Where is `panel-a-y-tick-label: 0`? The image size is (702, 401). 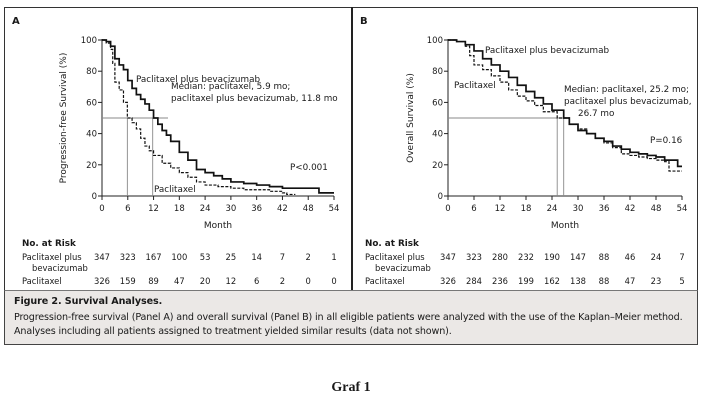 panel-a-y-tick-label: 0 is located at coordinates (94, 197).